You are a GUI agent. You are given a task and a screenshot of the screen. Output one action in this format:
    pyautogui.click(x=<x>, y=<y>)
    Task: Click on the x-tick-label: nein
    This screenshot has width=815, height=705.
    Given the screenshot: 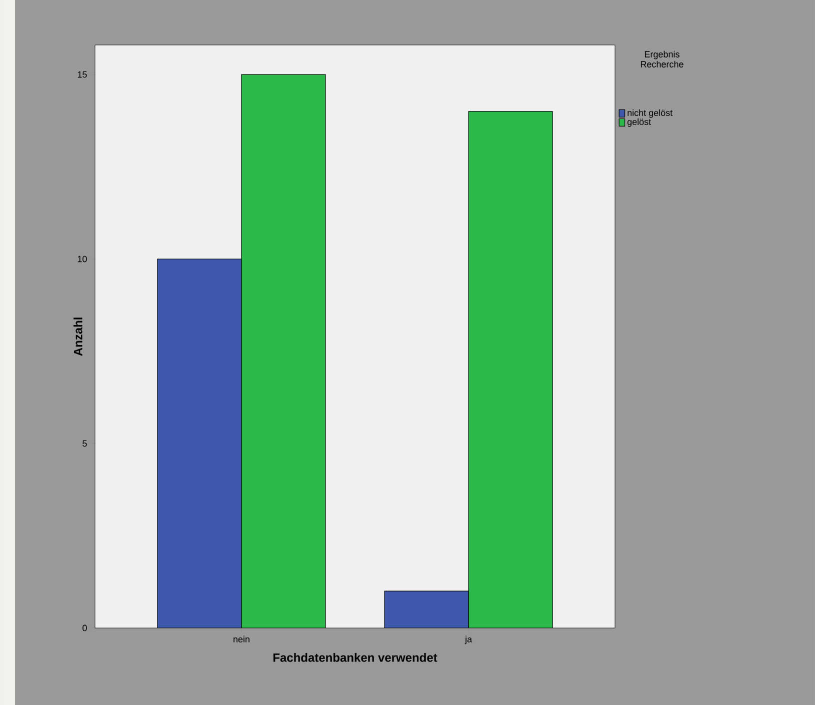 What is the action you would take?
    pyautogui.click(x=242, y=639)
    